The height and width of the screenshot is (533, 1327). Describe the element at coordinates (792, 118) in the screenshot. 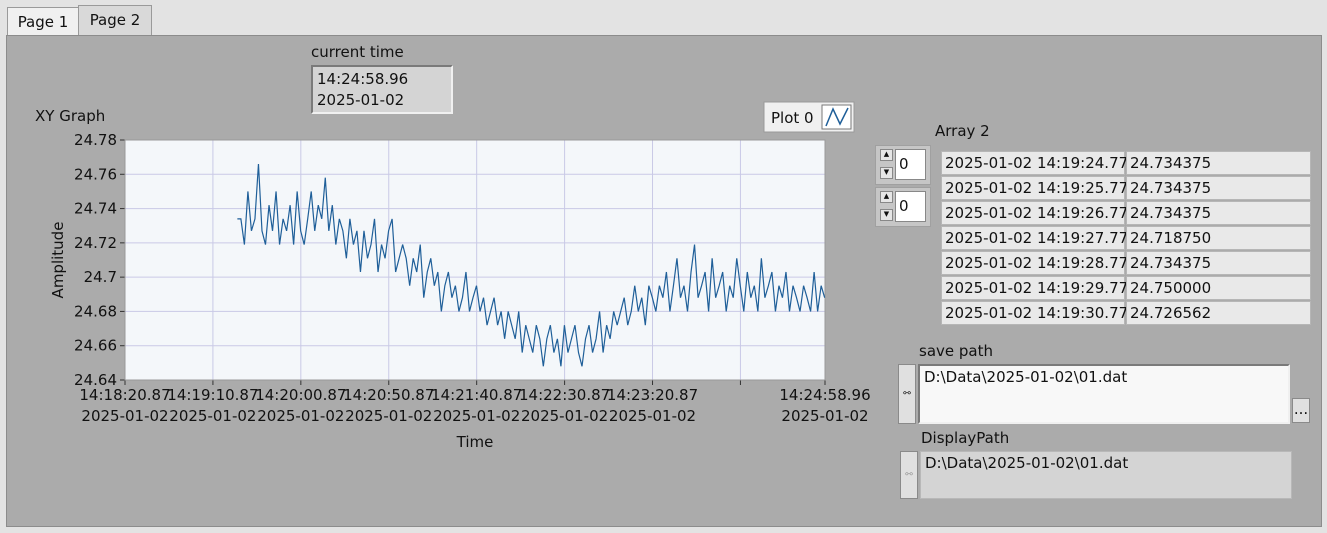

I see `legend-entry: Plot 0` at that location.